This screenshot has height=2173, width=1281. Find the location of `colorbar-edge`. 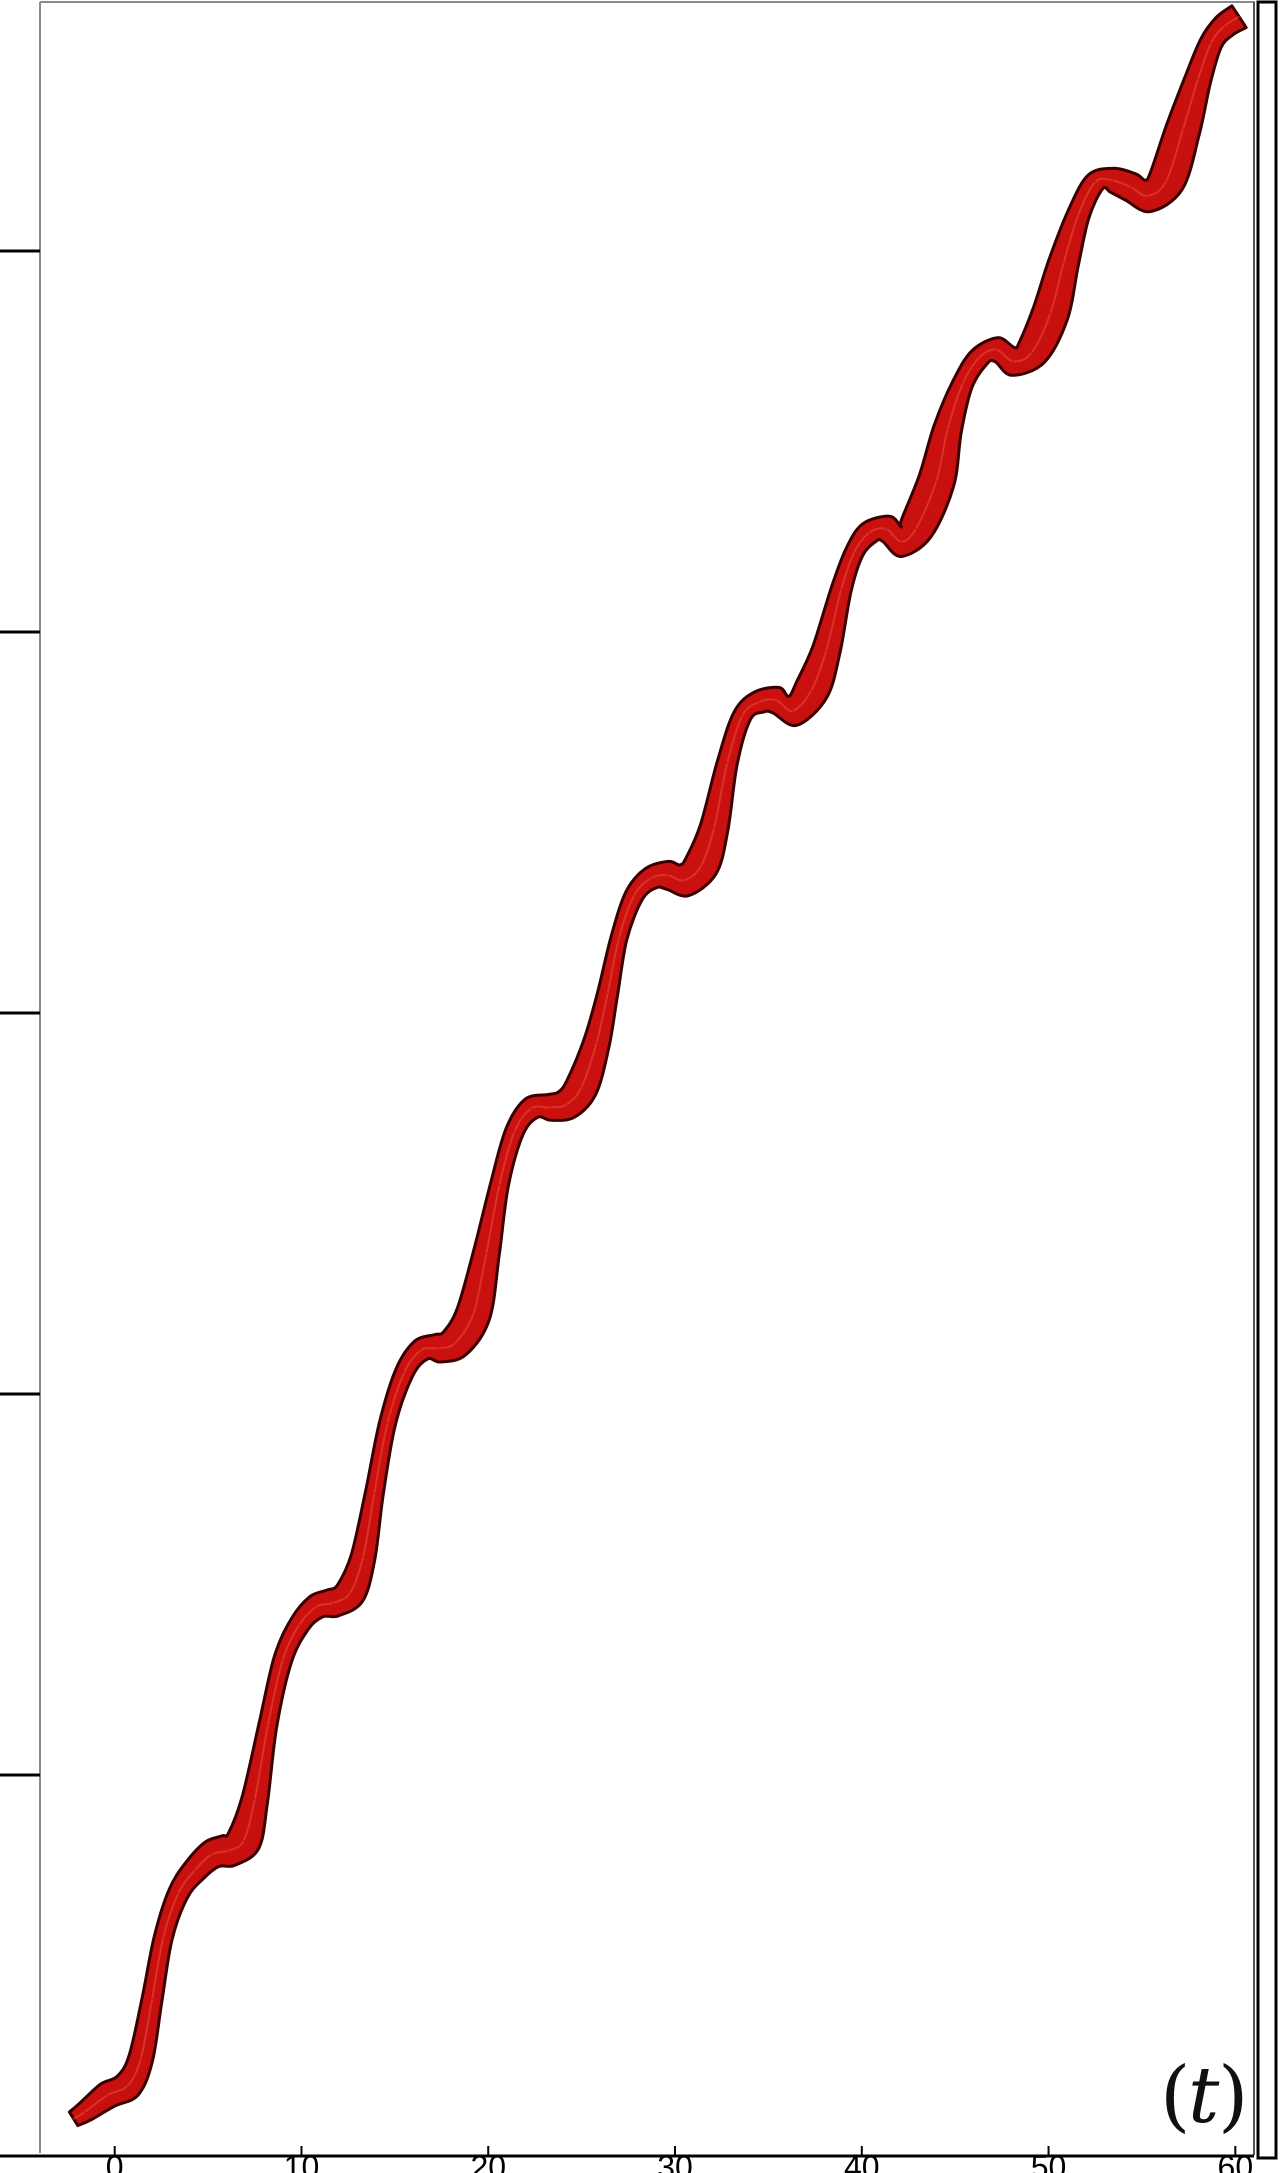

colorbar-edge is located at coordinates (1267, 1080).